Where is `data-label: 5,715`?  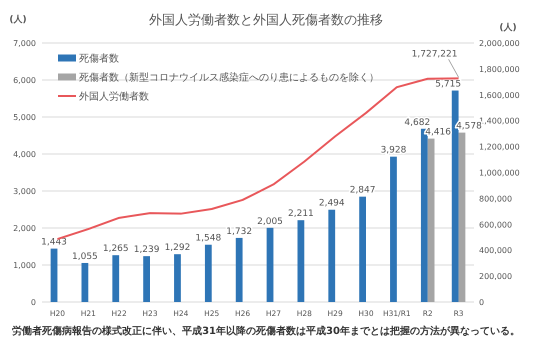 data-label: 5,715 is located at coordinates (448, 85).